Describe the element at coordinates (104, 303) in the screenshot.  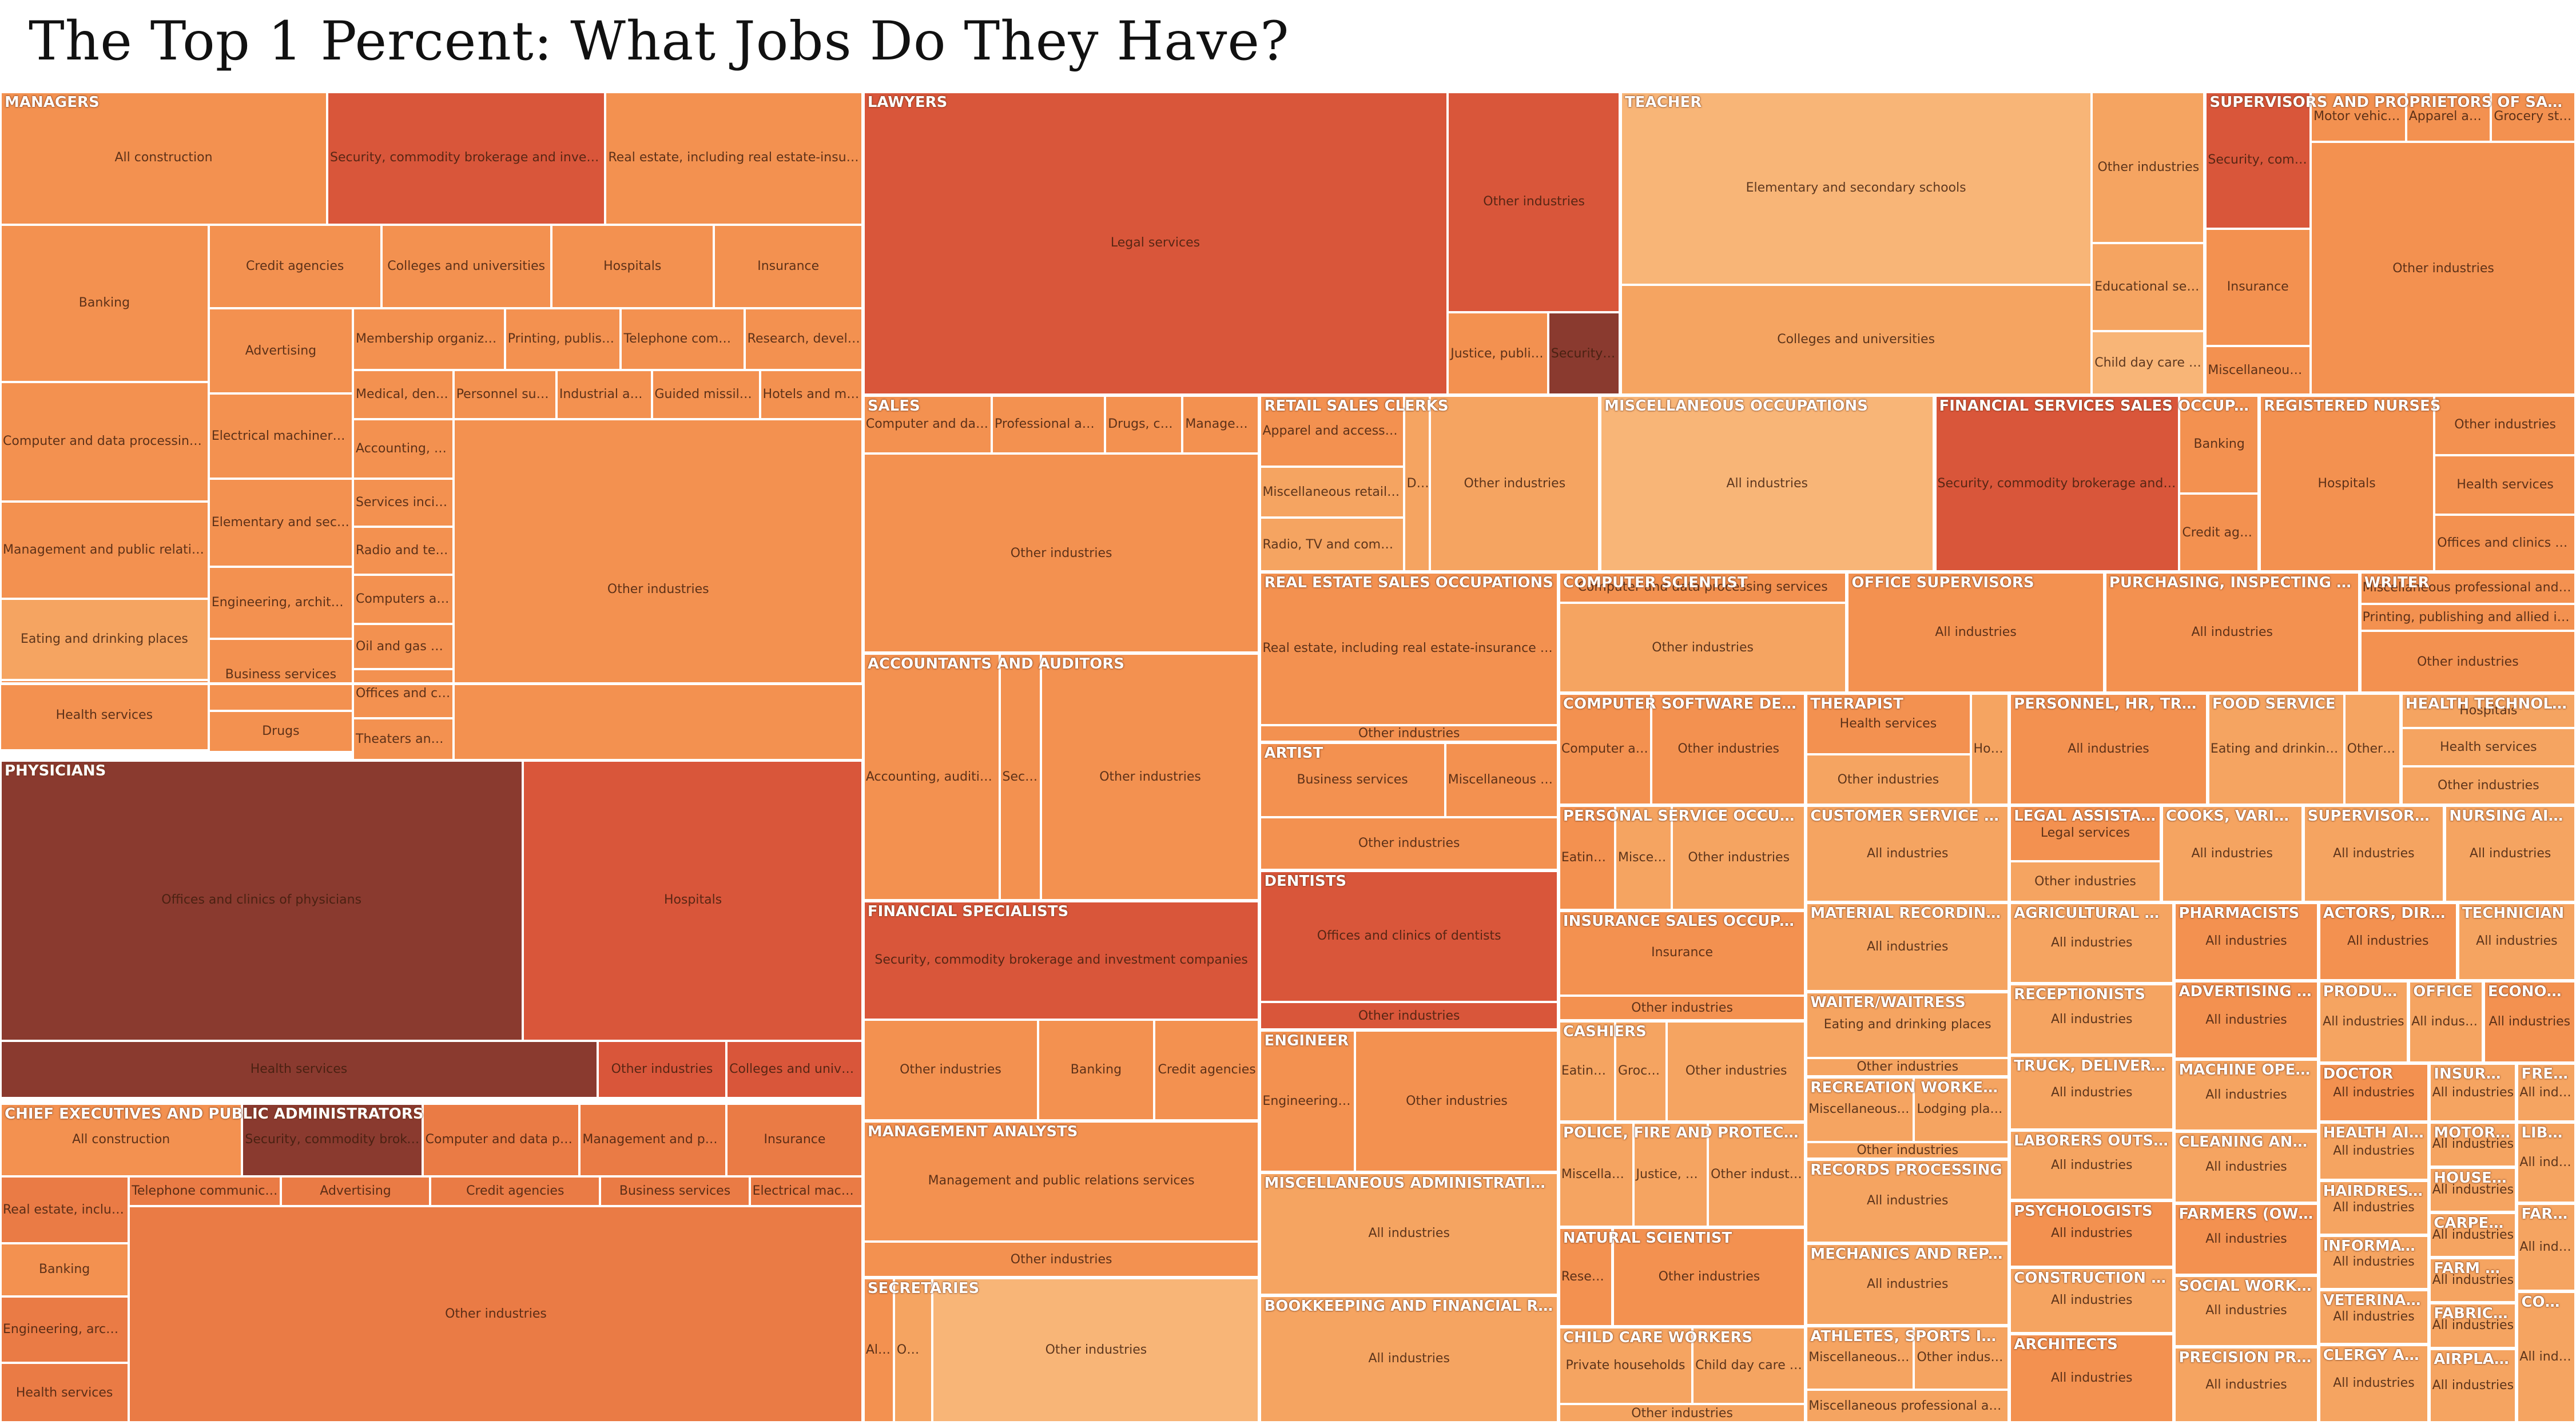
I see `treemap-cell-managers-3: Banking` at that location.